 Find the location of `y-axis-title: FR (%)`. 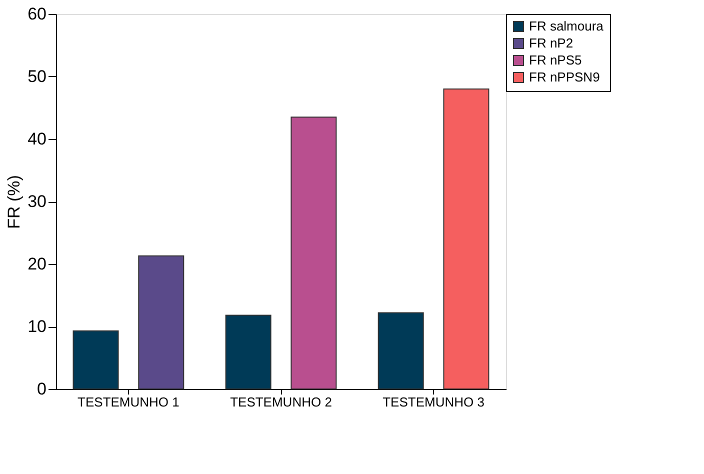

y-axis-title: FR (%) is located at coordinates (14, 202).